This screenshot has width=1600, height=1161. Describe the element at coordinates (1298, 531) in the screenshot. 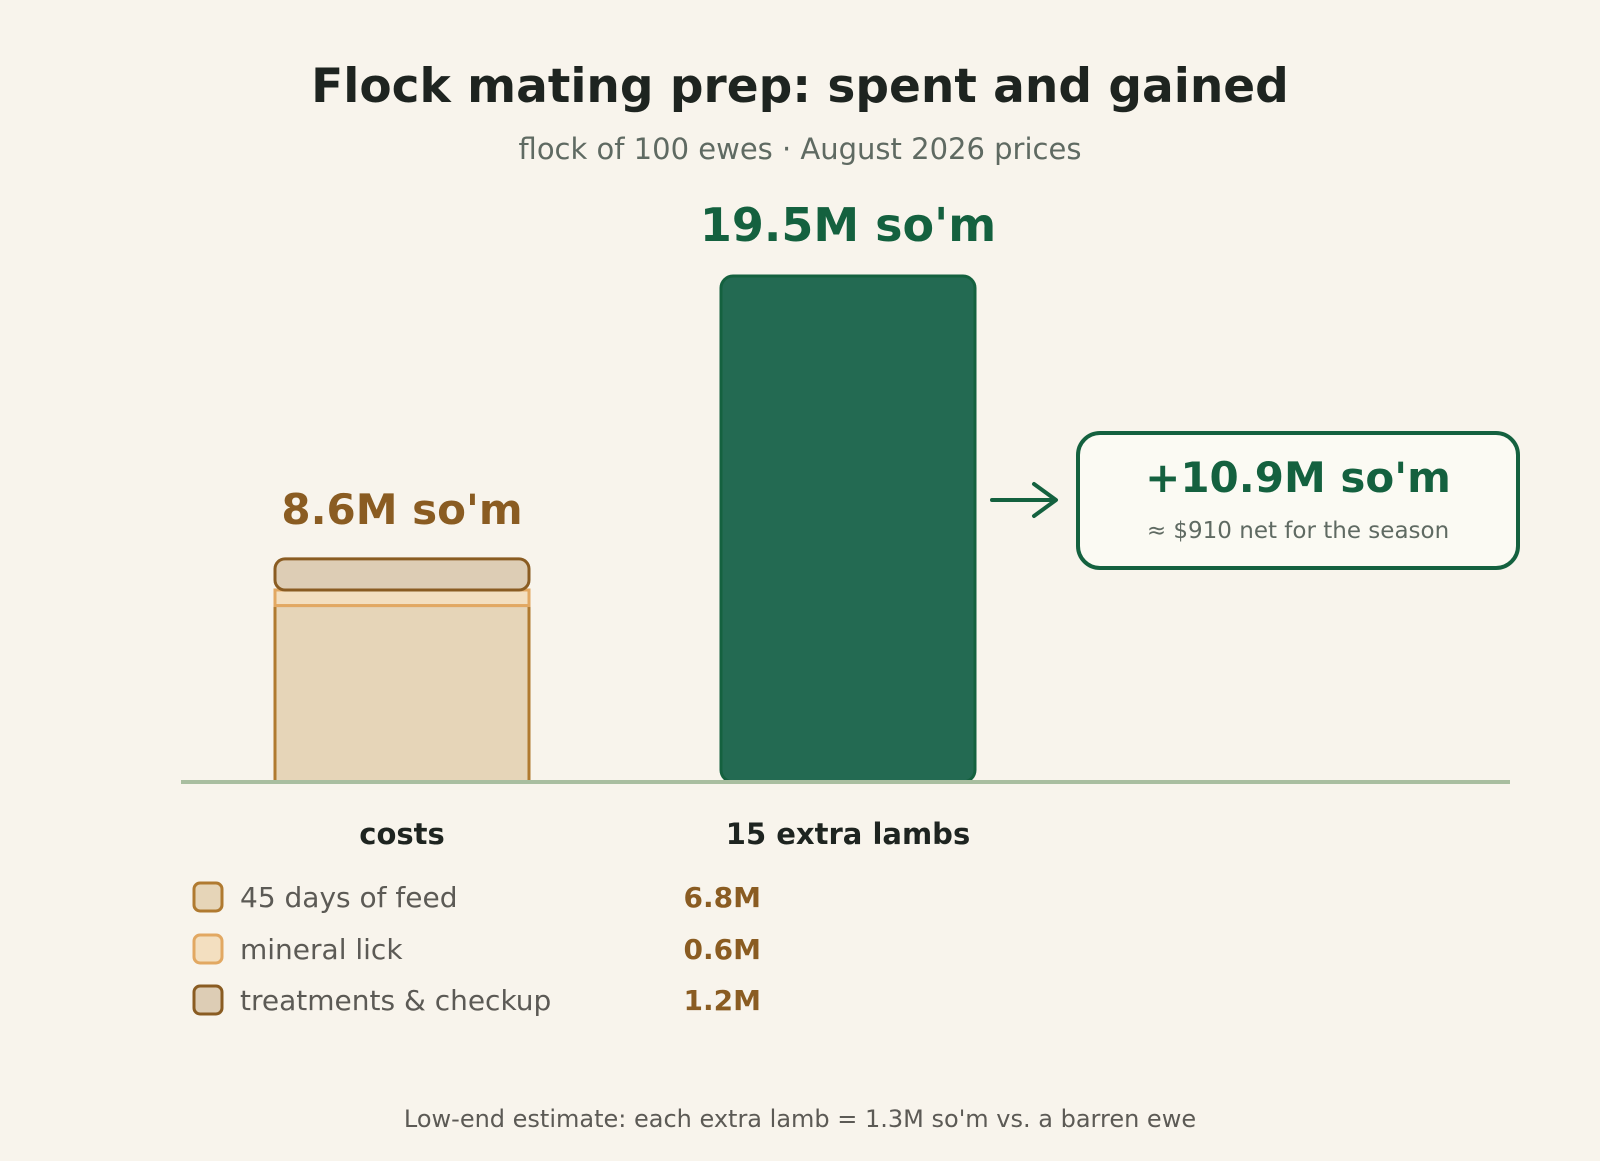

I see `net-sublabel: ≈ $910 net for the season` at that location.